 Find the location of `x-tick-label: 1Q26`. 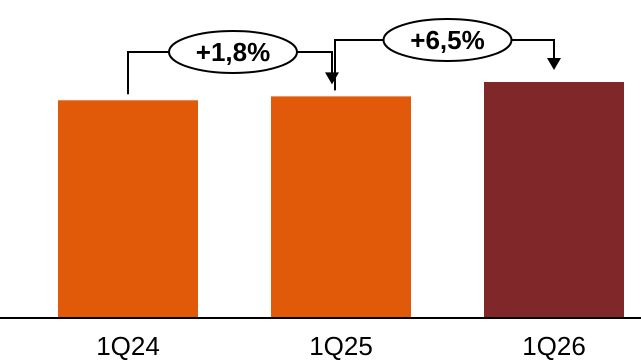

x-tick-label: 1Q26 is located at coordinates (554, 346).